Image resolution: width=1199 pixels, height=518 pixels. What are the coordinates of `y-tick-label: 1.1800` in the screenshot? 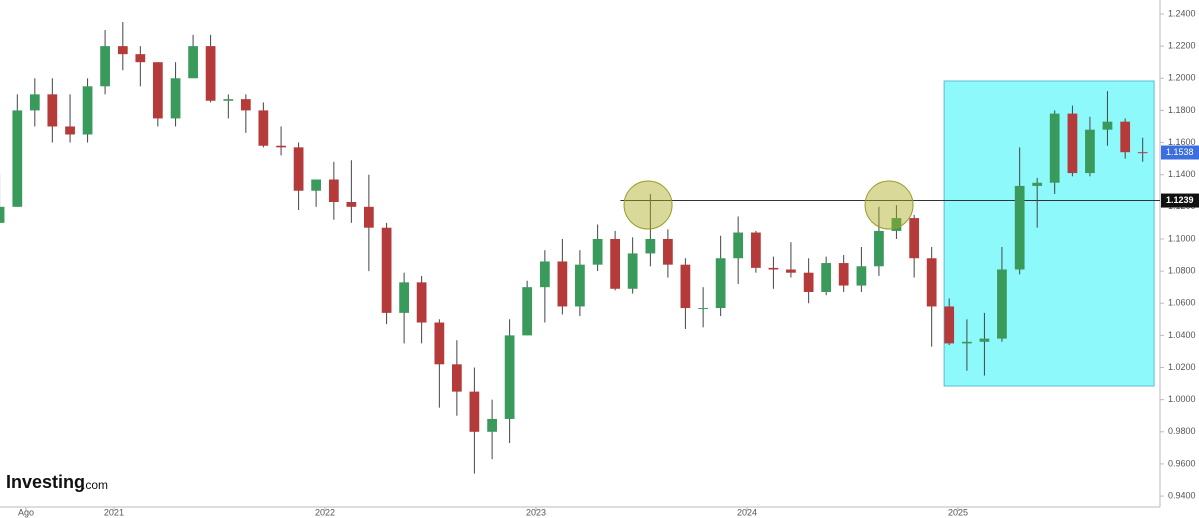 It's located at (1182, 110).